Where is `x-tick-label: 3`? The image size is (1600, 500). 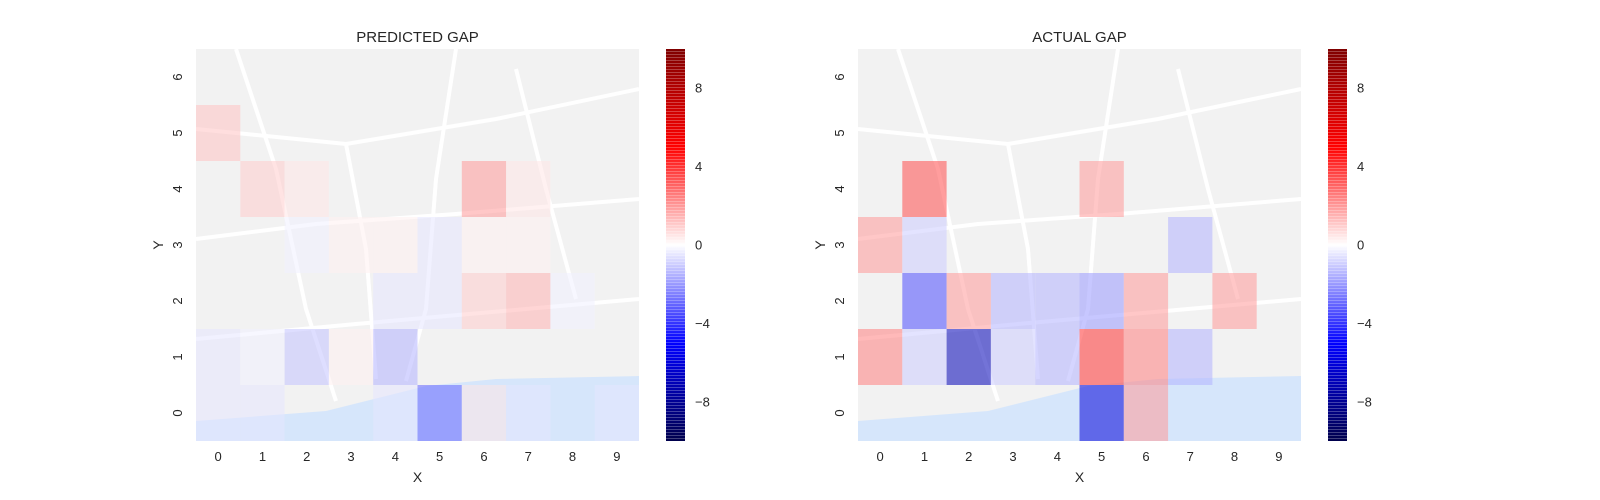
x-tick-label: 3 is located at coordinates (350, 456).